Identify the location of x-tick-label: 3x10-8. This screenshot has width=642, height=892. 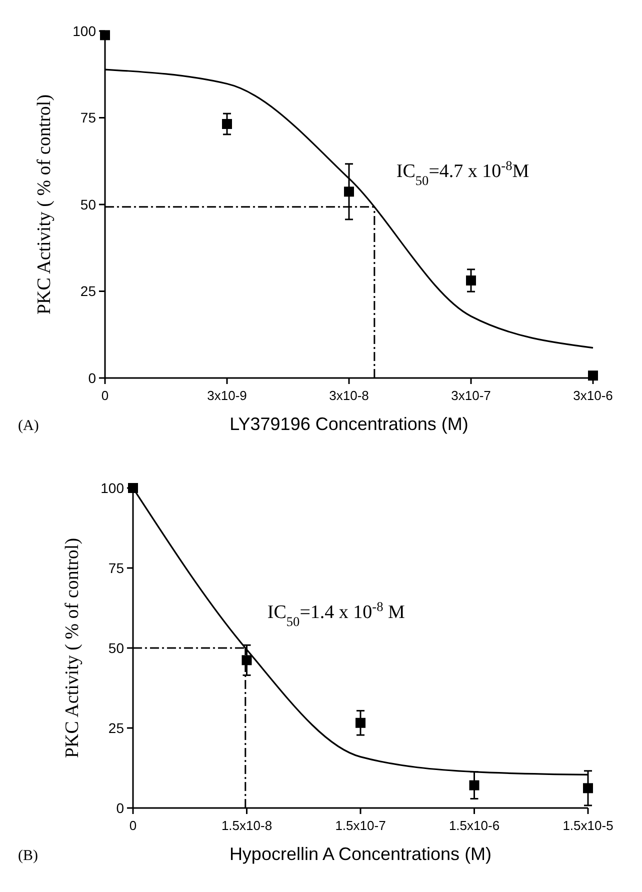
(349, 395).